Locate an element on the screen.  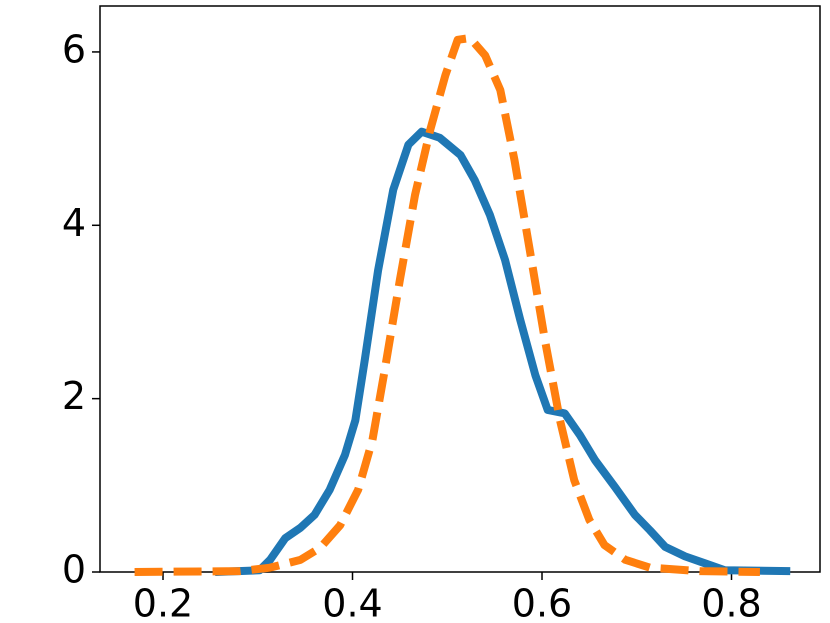
y-tick-label: 6 is located at coordinates (74, 49).